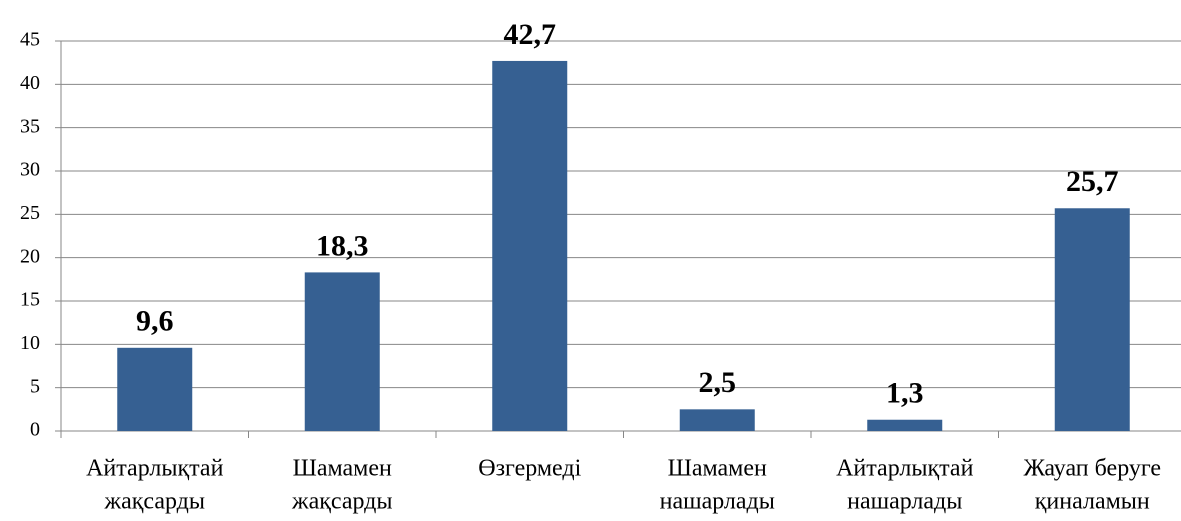 The width and height of the screenshot is (1181, 521). I want to click on data-label: 2,5, so click(718, 382).